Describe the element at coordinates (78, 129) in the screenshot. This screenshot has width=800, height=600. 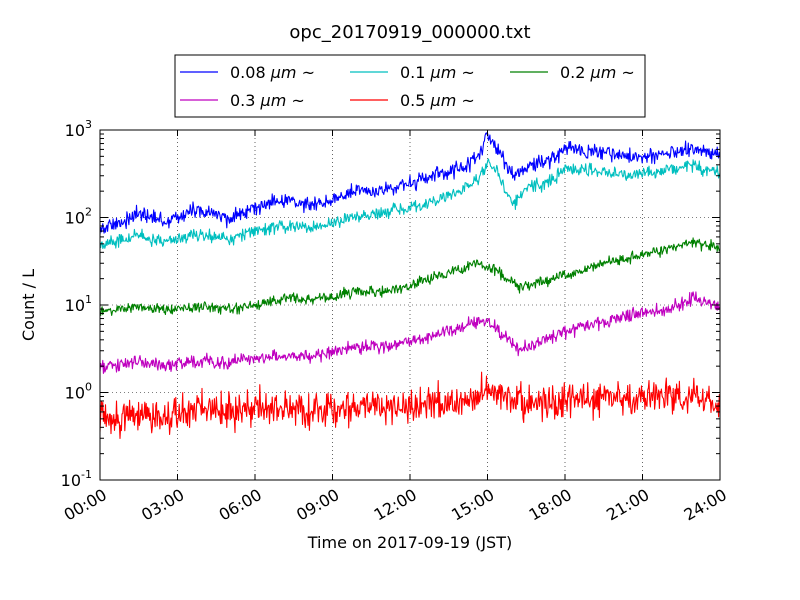
I see `y-tick-label: 10³` at that location.